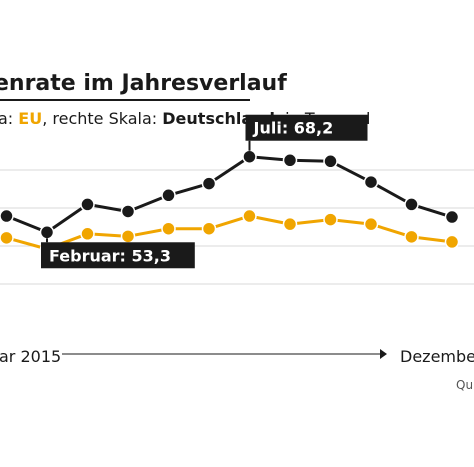 This screenshot has width=474, height=467. I want to click on x-axis: ar 2015 Dezembe, so click(237, 356).